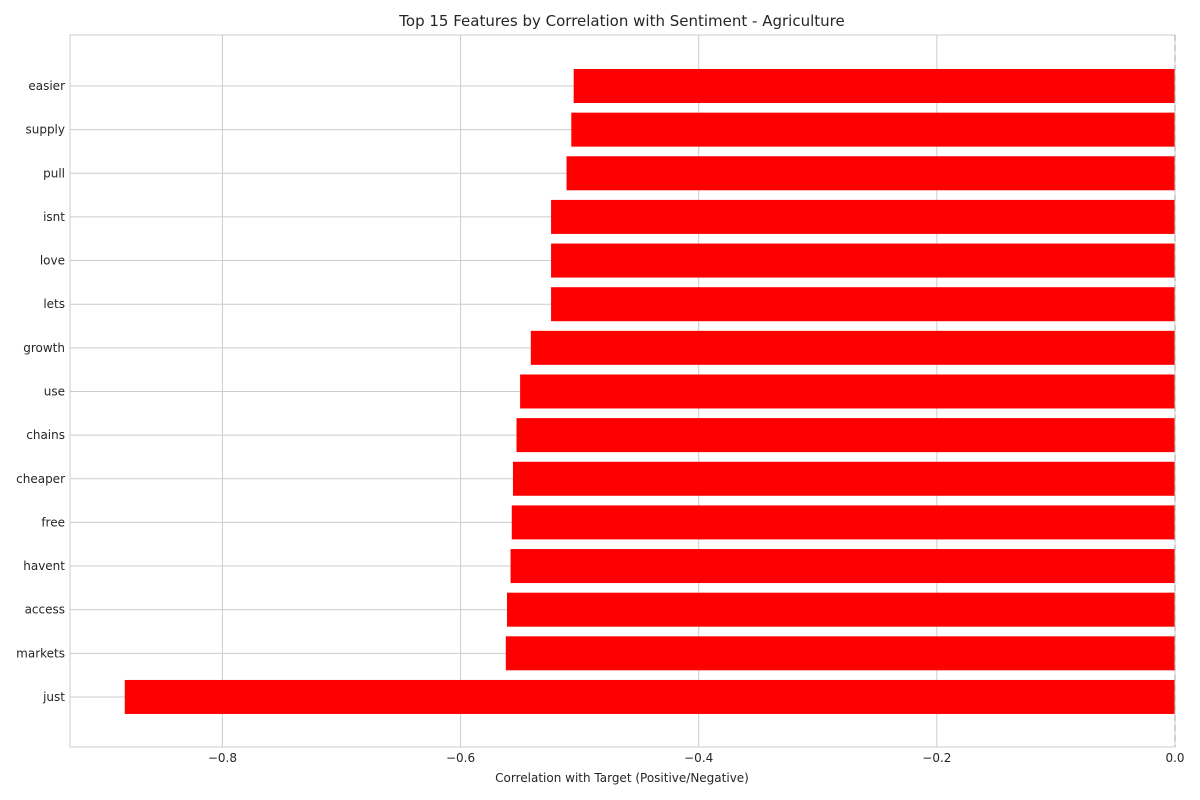 This screenshot has width=1200, height=800. Describe the element at coordinates (863, 260) in the screenshot. I see `bar-love` at that location.